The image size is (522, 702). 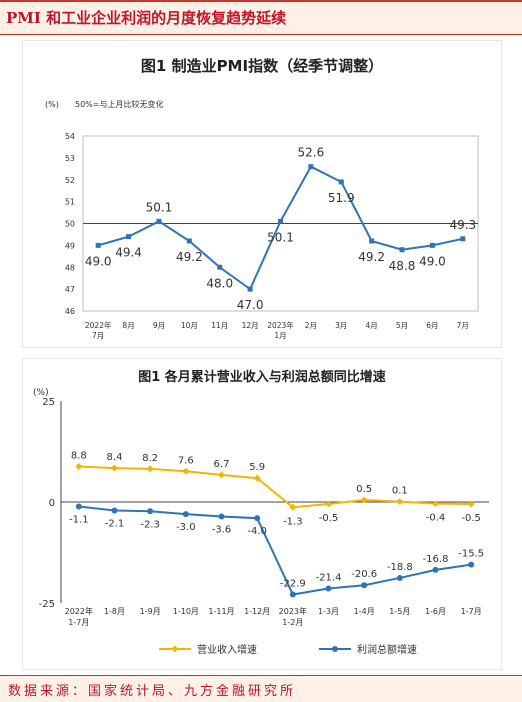 I want to click on revenue-data-label: 7.6, so click(x=186, y=460).